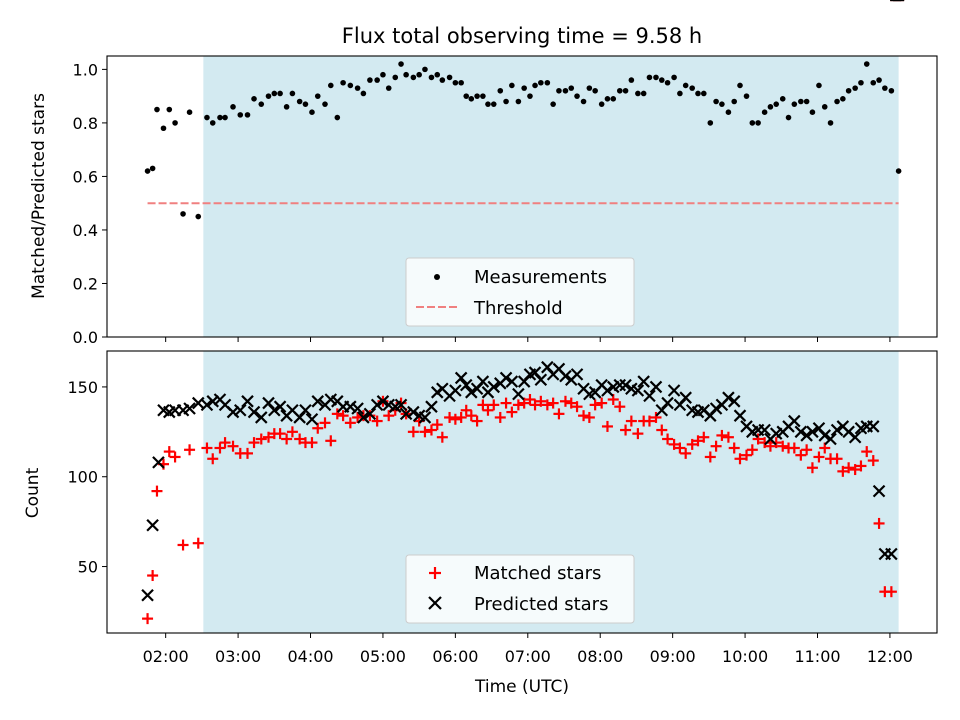 The height and width of the screenshot is (720, 960). What do you see at coordinates (520, 292) in the screenshot?
I see `ratio-legend: Measurements Threshold` at bounding box center [520, 292].